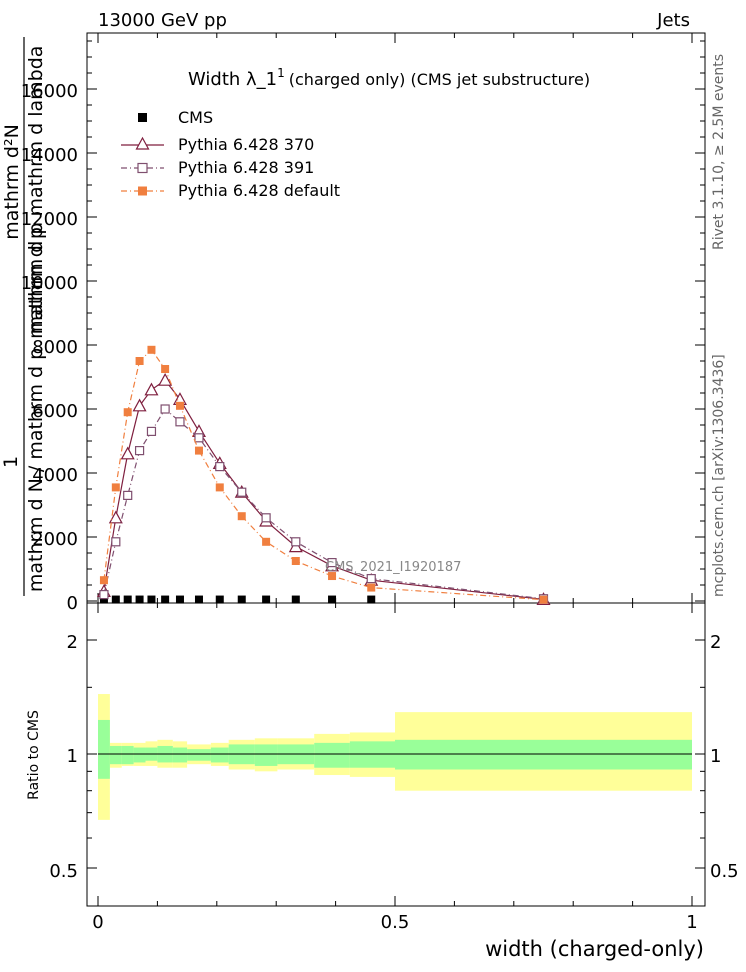 The height and width of the screenshot is (972, 746). Describe the element at coordinates (55, 539) in the screenshot. I see `y-tick-label: 2000` at that location.